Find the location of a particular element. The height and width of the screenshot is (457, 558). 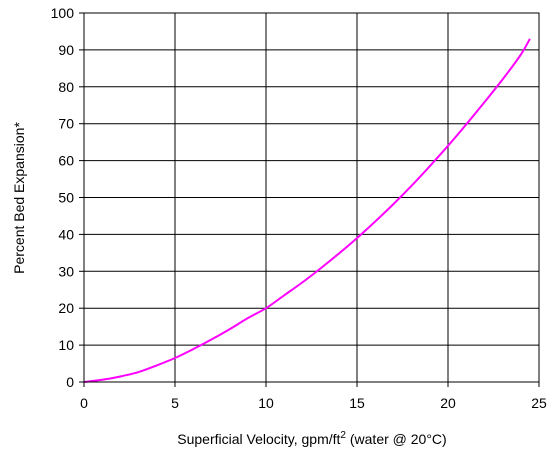

y-tick-label: 50 is located at coordinates (66, 198).